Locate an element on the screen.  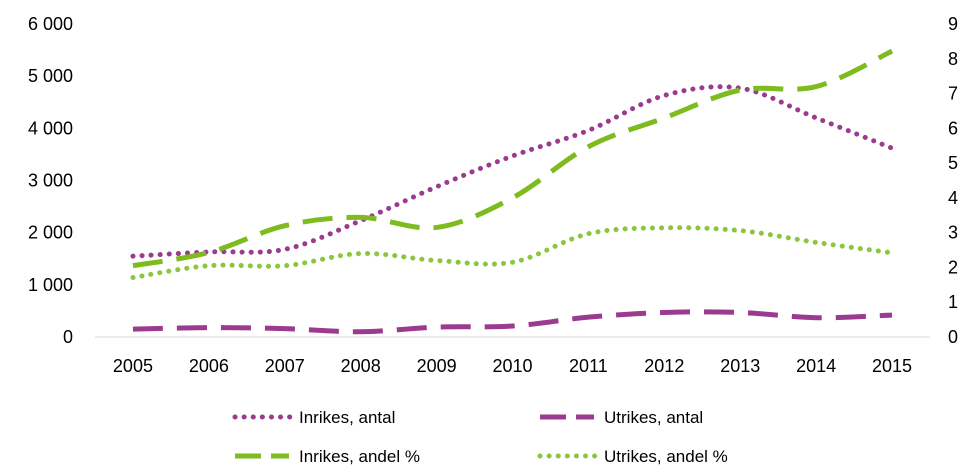
y-right-tick-label: 1 is located at coordinates (953, 302).